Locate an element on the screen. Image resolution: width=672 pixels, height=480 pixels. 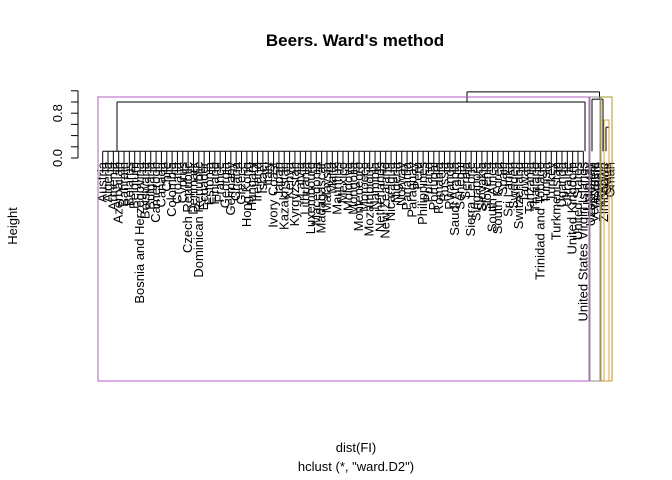
x-axis-sublabel: hclust (*, "ward.D2") is located at coordinates (356, 466).